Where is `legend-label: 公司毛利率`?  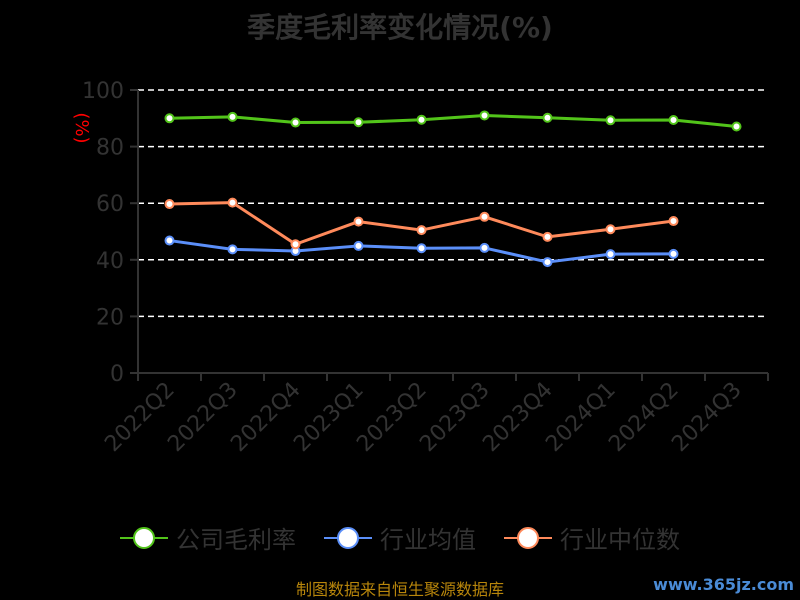 legend-label: 公司毛利率 is located at coordinates (236, 540).